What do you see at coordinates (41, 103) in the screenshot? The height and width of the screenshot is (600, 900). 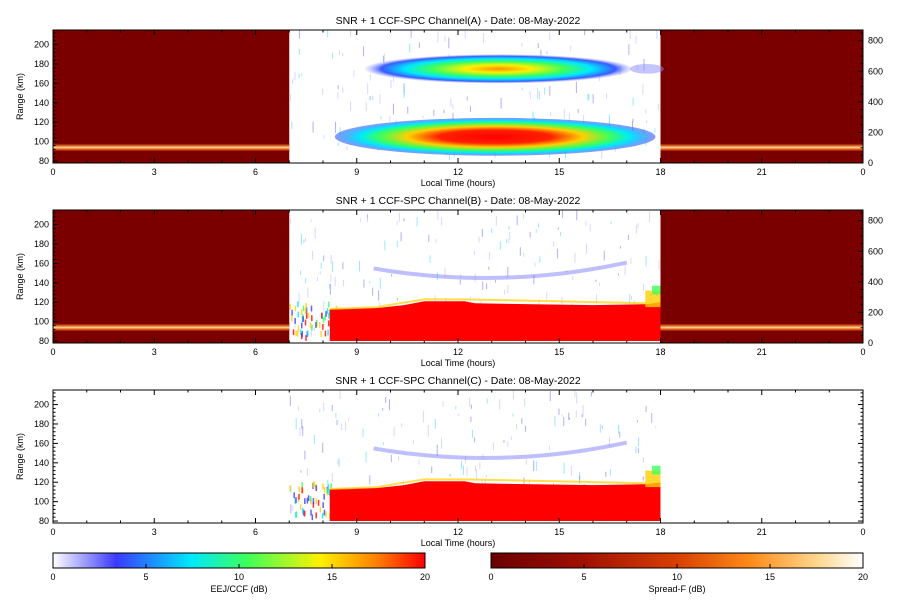 I see `y-tick-label: 140` at bounding box center [41, 103].